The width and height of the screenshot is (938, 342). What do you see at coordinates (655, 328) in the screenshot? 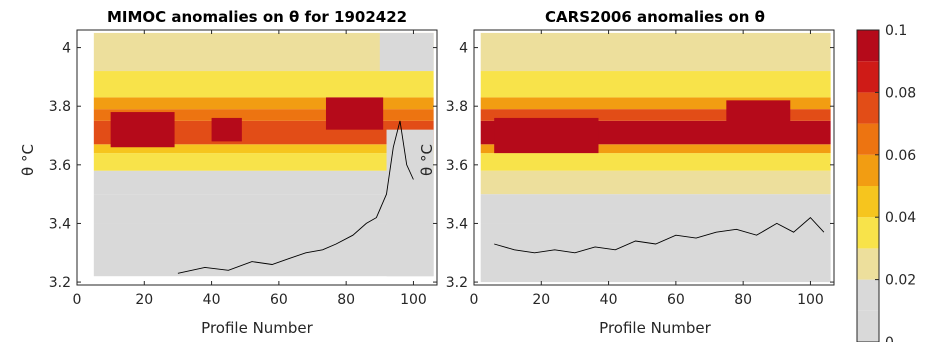
I see `cars2006-x-axis-label: Profile Number` at bounding box center [655, 328].